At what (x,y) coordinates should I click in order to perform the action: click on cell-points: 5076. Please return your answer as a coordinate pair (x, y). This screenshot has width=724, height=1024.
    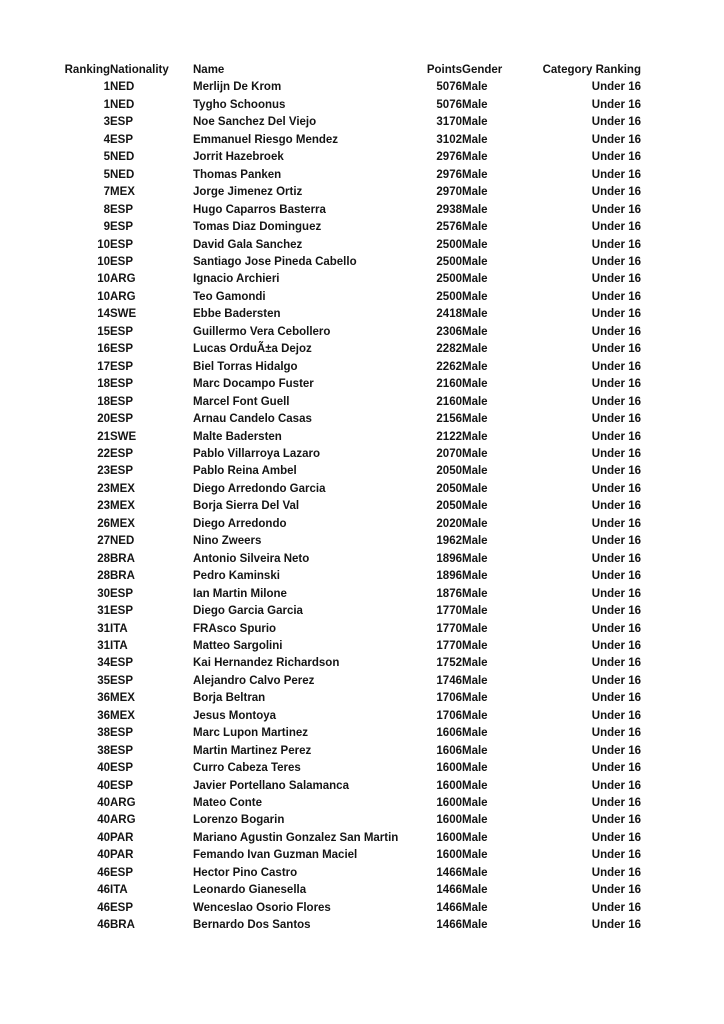
    Looking at the image, I should click on (449, 87).